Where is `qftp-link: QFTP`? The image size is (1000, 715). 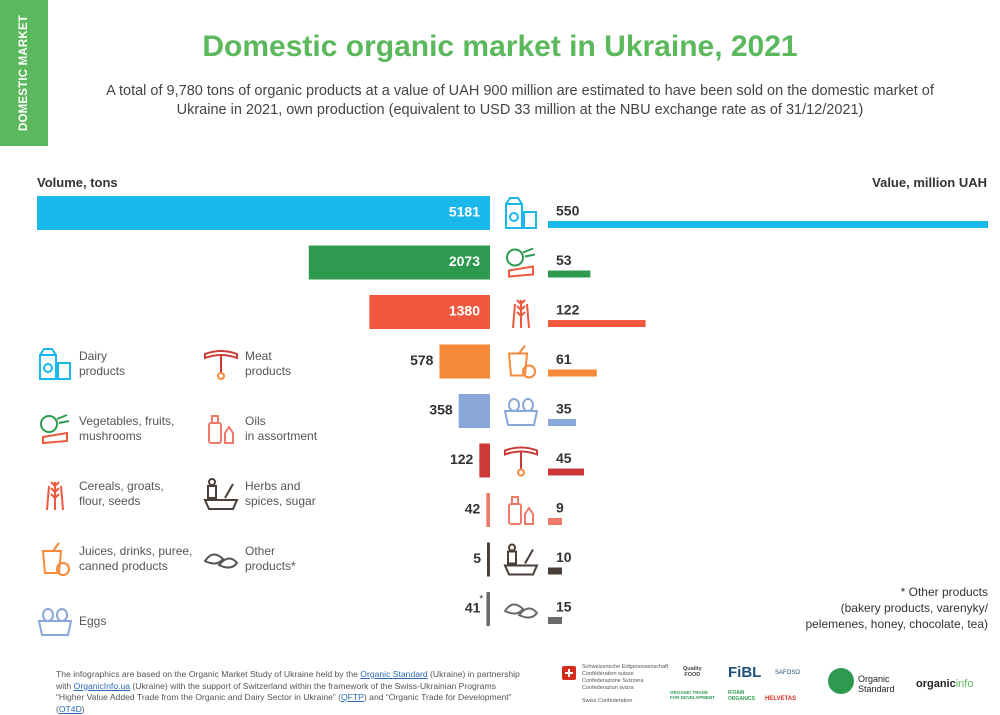
qftp-link: QFTP is located at coordinates (352, 697).